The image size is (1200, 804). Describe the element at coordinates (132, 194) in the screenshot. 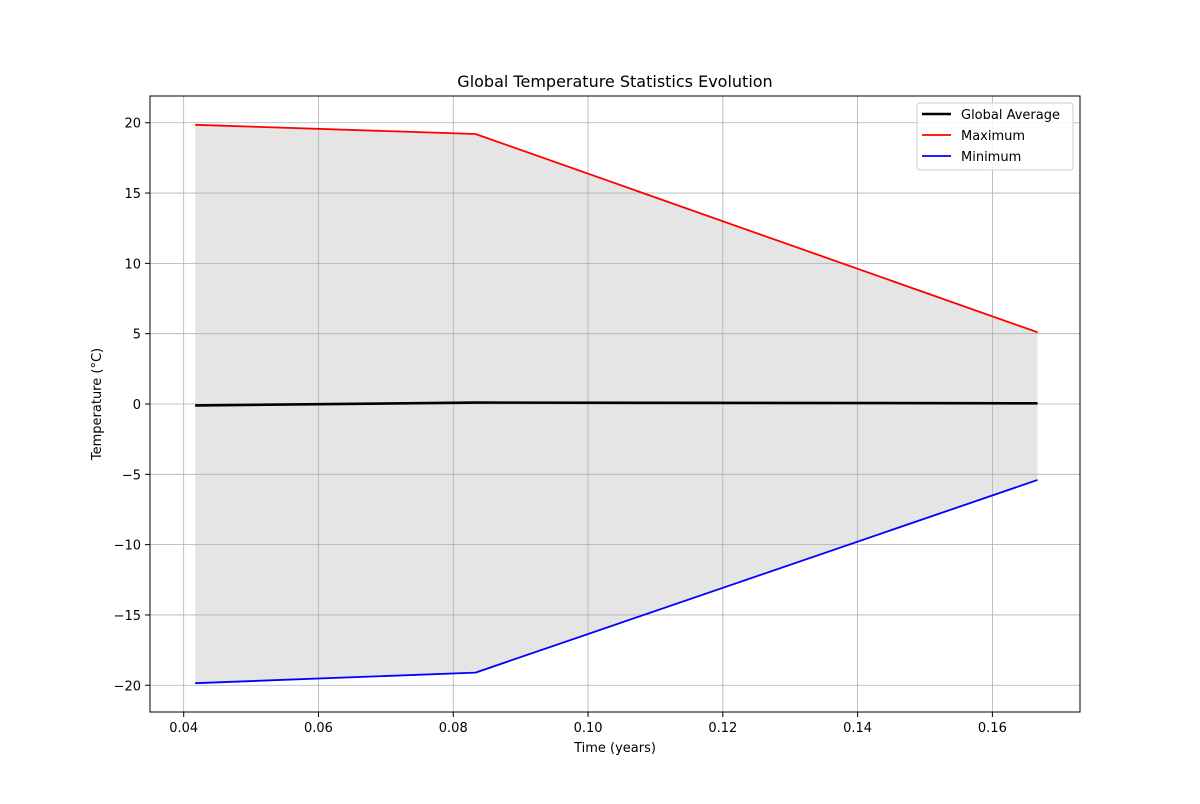

I see `y-tick-label: 15` at that location.